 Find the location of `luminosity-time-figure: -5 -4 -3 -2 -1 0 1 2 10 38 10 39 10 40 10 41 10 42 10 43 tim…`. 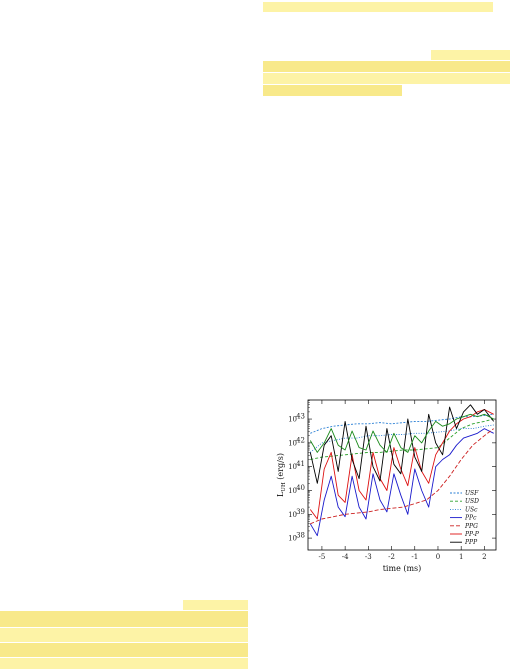

luminosity-time-figure: -5 -4 -3 -2 -1 0 1 2 10 38 10 39 10 40 10 41 10 42 10 43 tim… is located at coordinates (392, 482).